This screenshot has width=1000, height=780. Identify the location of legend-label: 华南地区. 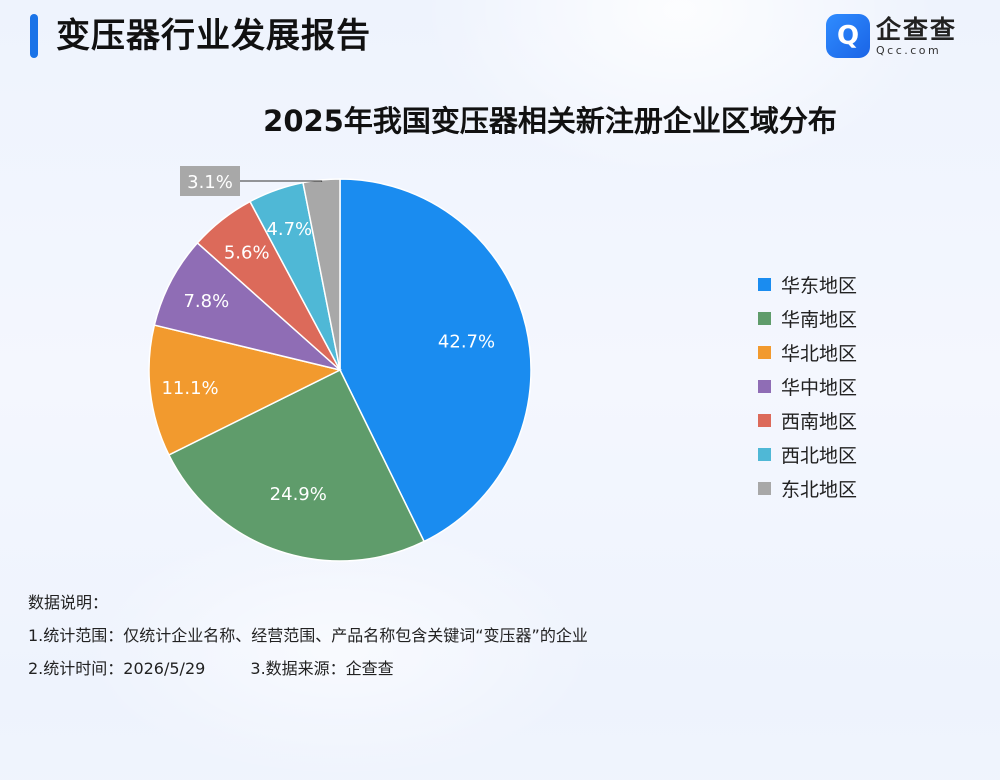
(819, 319).